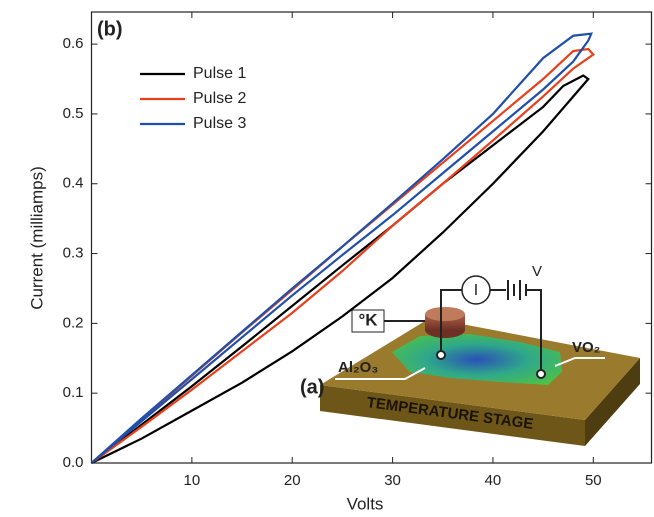 The image size is (654, 517). What do you see at coordinates (219, 123) in the screenshot?
I see `legend-label: Pulse 3` at bounding box center [219, 123].